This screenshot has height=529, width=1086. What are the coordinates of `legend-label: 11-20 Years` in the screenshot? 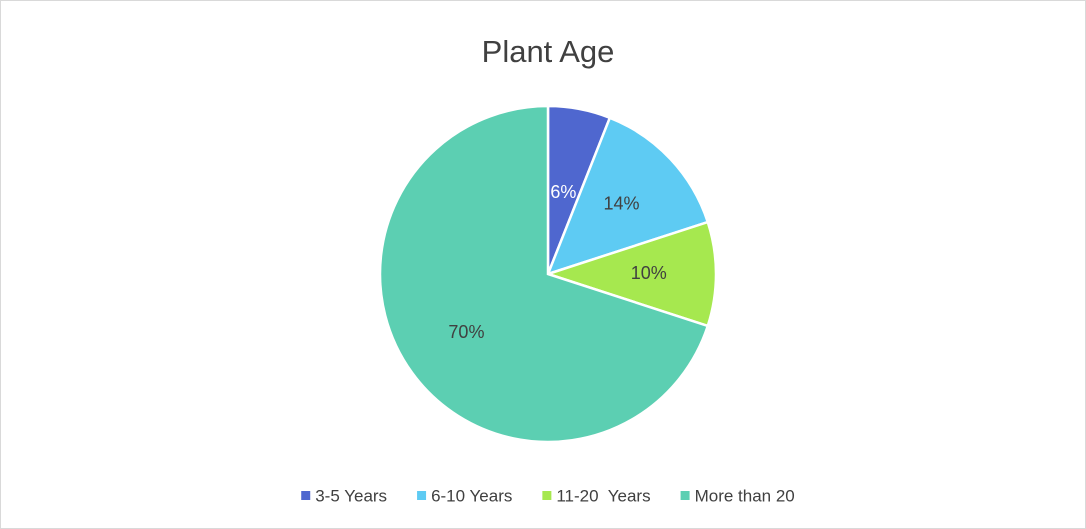 It's located at (603, 495).